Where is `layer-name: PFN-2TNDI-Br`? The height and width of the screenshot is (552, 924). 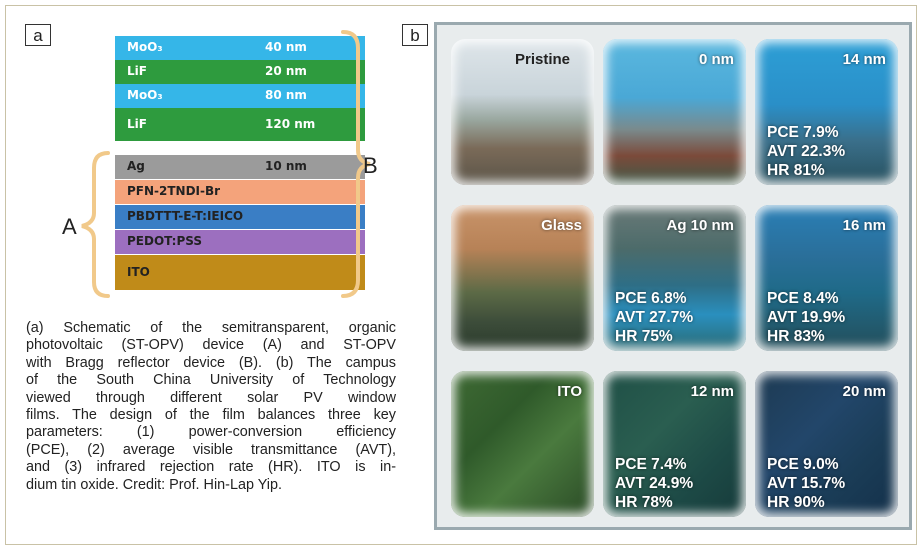
layer-name: PFN-2TNDI-Br is located at coordinates (174, 191).